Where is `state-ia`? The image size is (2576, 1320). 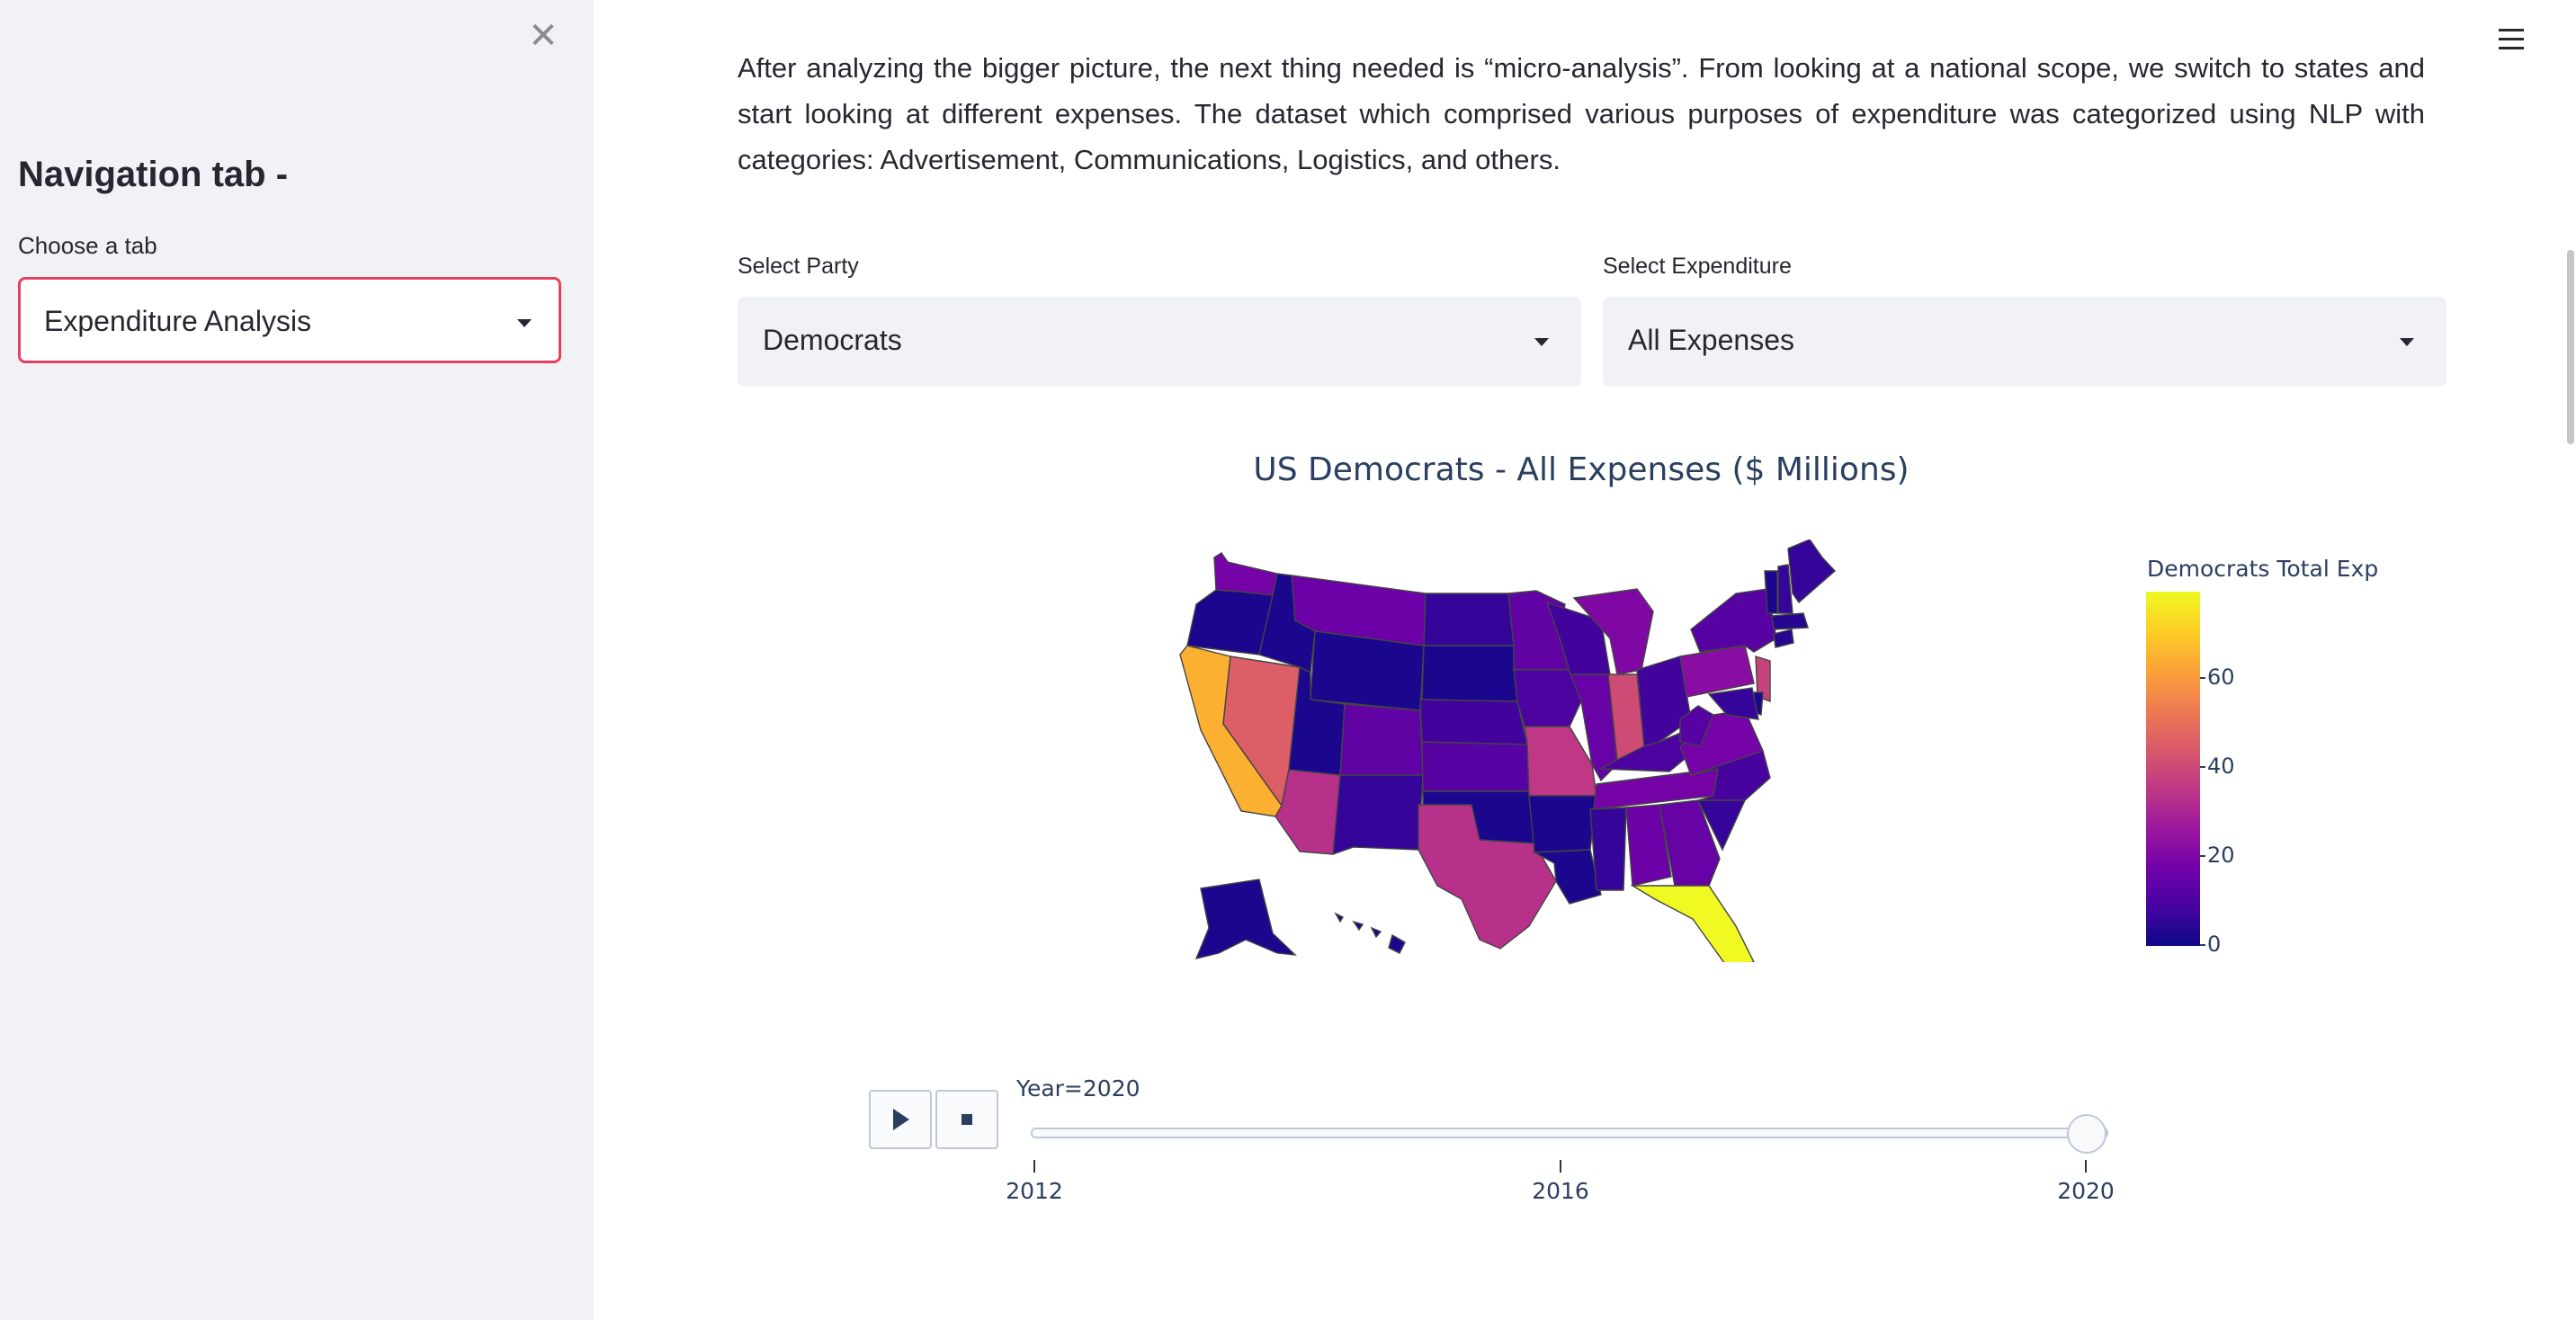
state-ia is located at coordinates (1547, 698).